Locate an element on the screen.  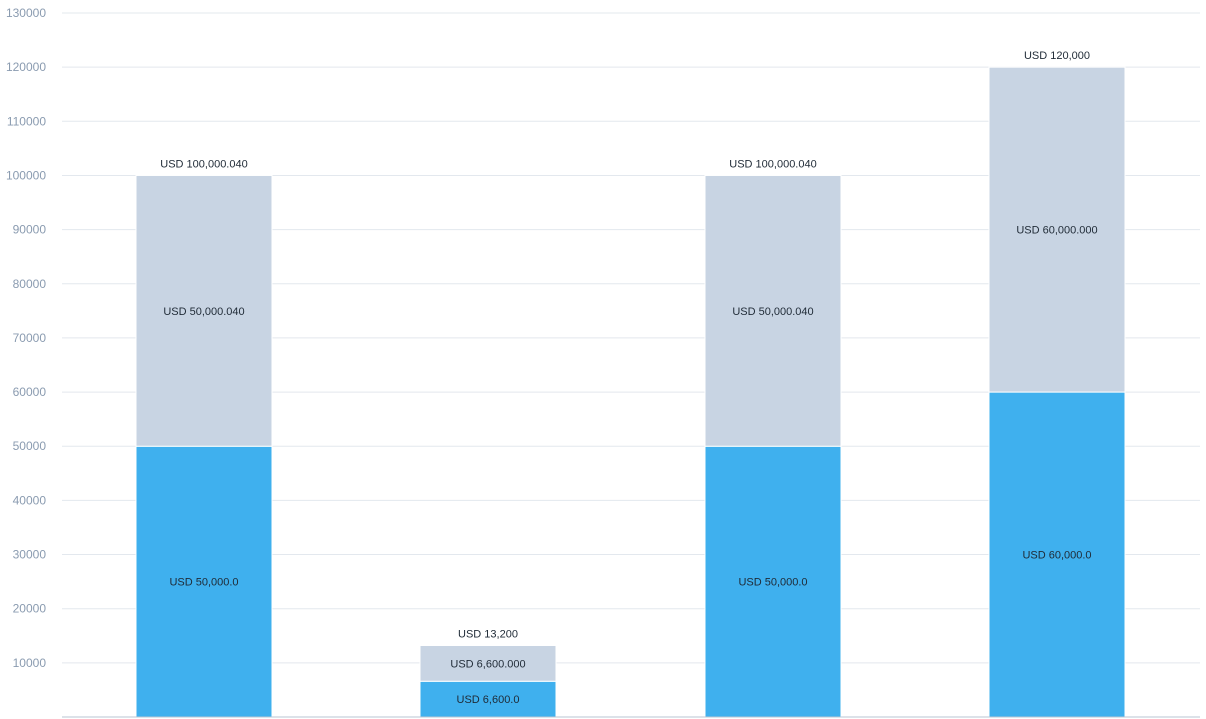
y-tick-label: 130000 is located at coordinates (26, 13).